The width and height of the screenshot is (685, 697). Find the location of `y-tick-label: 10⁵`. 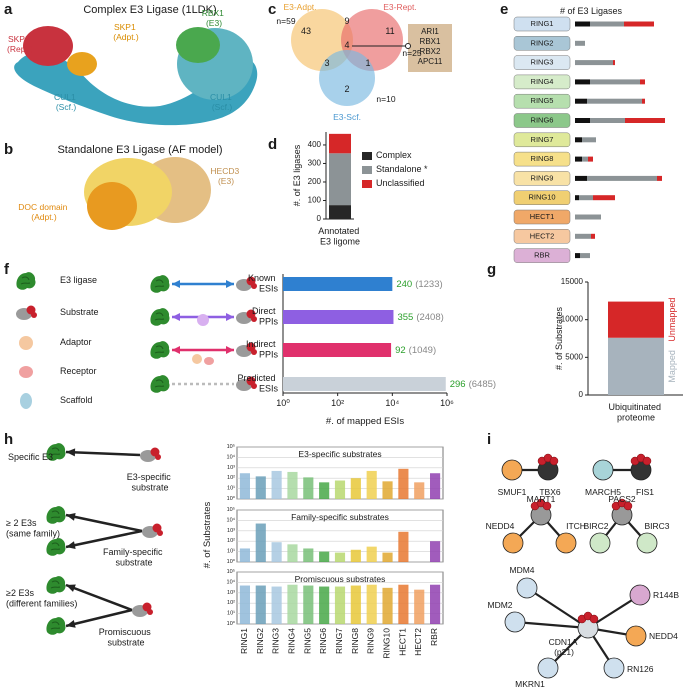

y-tick-label: 10⁵ is located at coordinates (231, 509).